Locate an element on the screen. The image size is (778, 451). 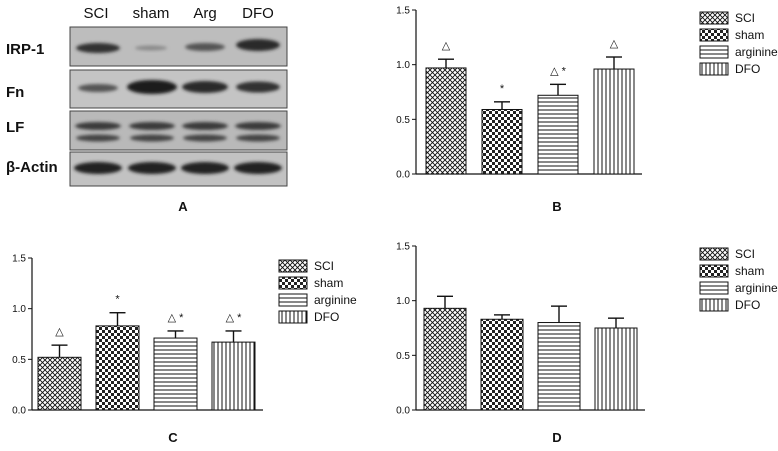
blot-row-label: β-Actin is located at coordinates (32, 167).